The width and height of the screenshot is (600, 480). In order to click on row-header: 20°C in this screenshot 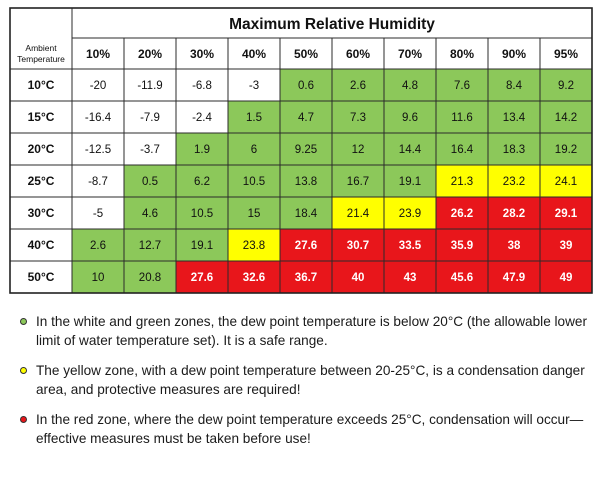, I will do `click(41, 149)`.